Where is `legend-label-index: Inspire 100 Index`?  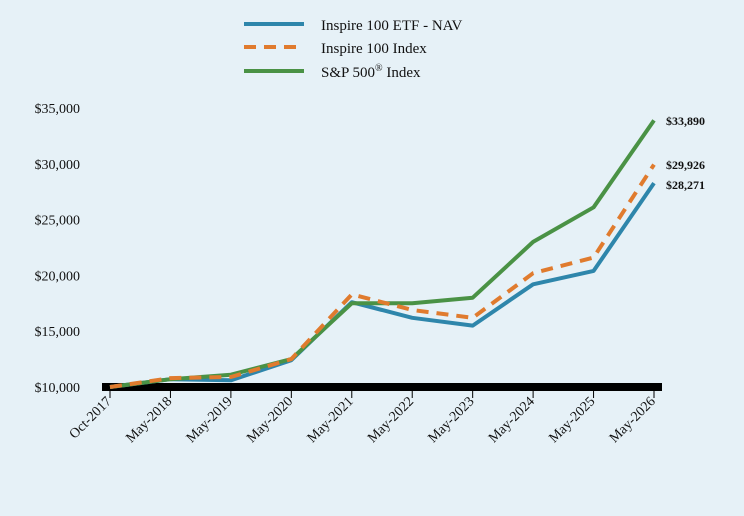
legend-label-index: Inspire 100 Index is located at coordinates (374, 49).